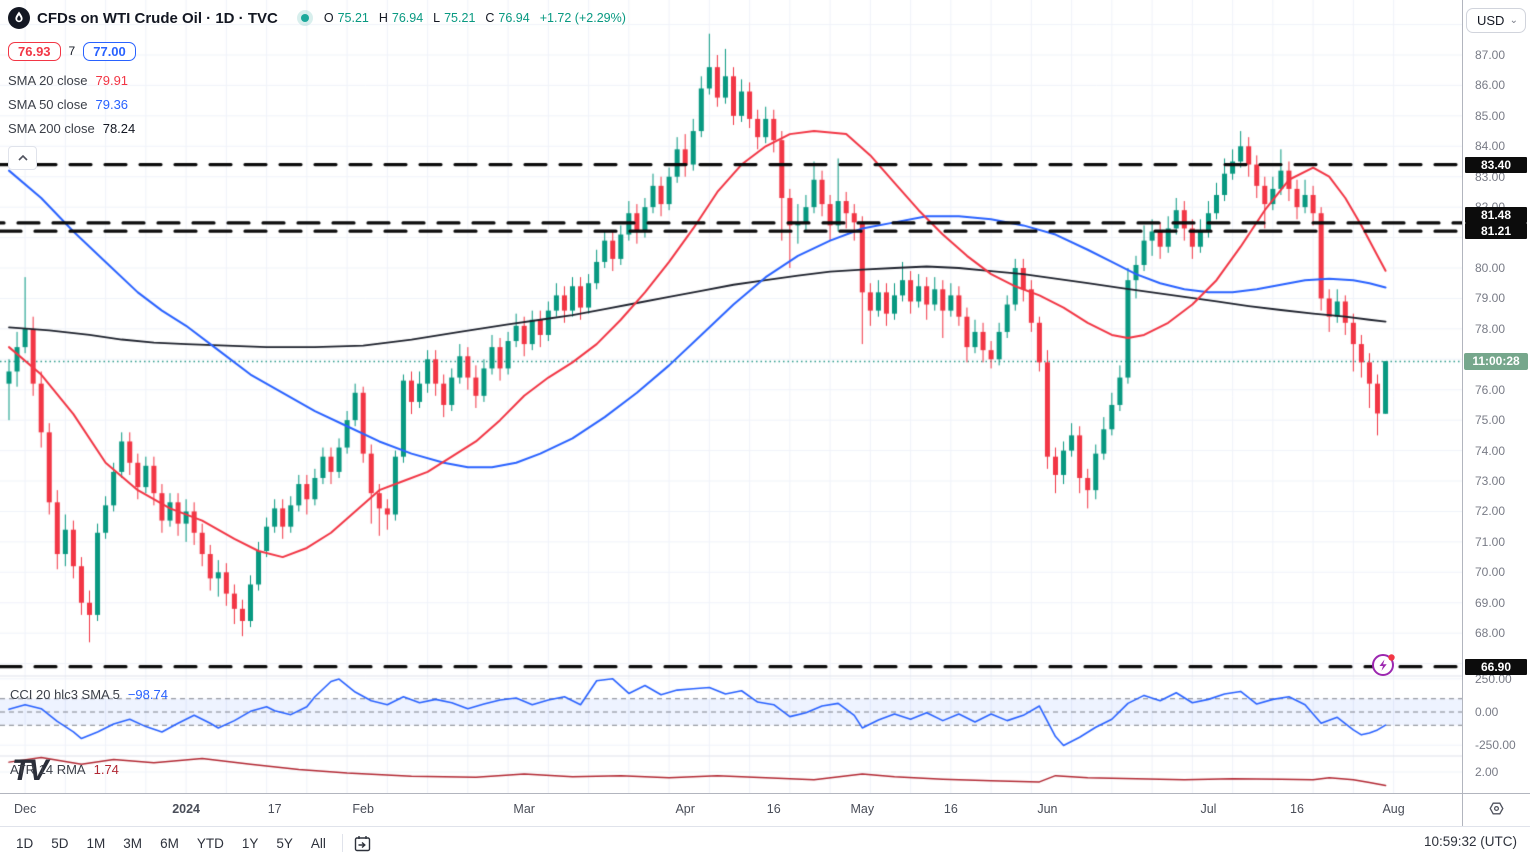  What do you see at coordinates (1490, 328) in the screenshot?
I see `price-tick-label: 78.00` at bounding box center [1490, 328].